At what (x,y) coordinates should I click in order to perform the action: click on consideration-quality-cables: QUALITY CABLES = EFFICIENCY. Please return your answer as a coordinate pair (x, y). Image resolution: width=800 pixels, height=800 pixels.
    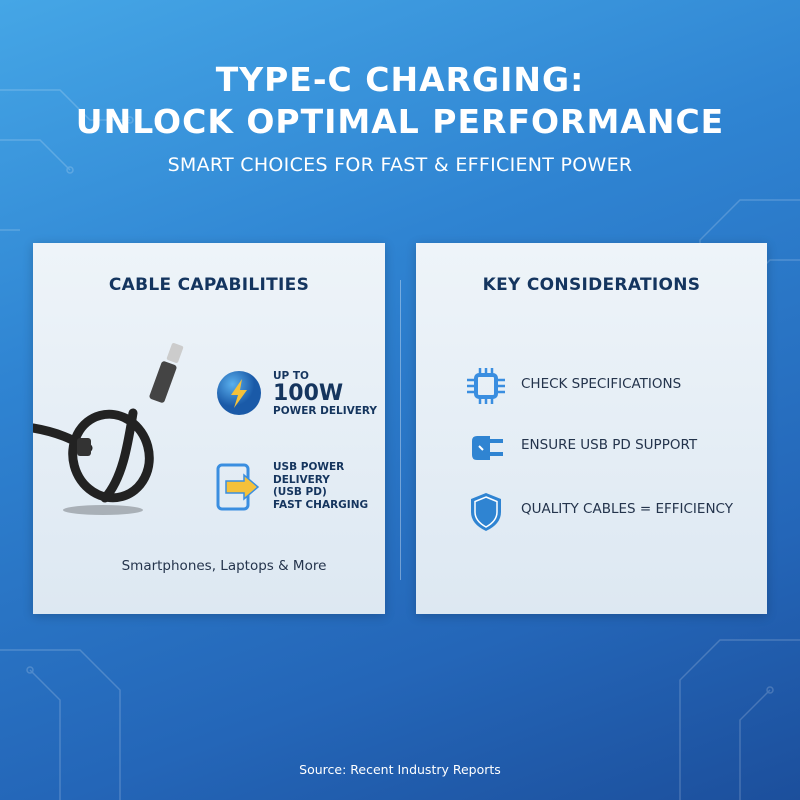
    Looking at the image, I should click on (627, 509).